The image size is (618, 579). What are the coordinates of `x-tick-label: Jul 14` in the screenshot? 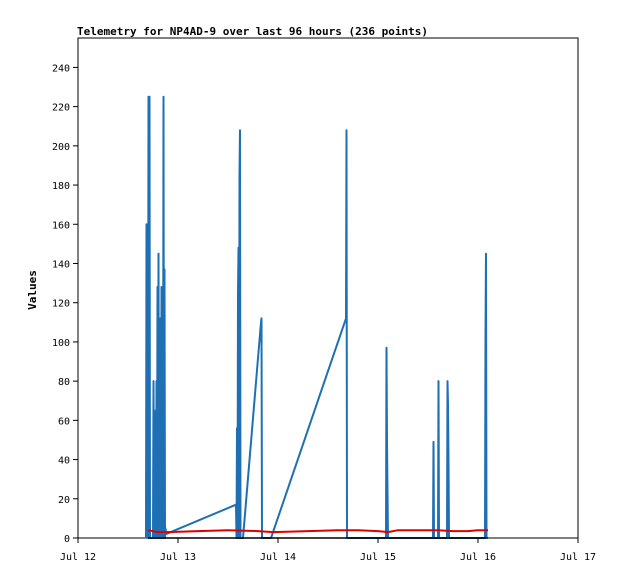 It's located at (278, 557).